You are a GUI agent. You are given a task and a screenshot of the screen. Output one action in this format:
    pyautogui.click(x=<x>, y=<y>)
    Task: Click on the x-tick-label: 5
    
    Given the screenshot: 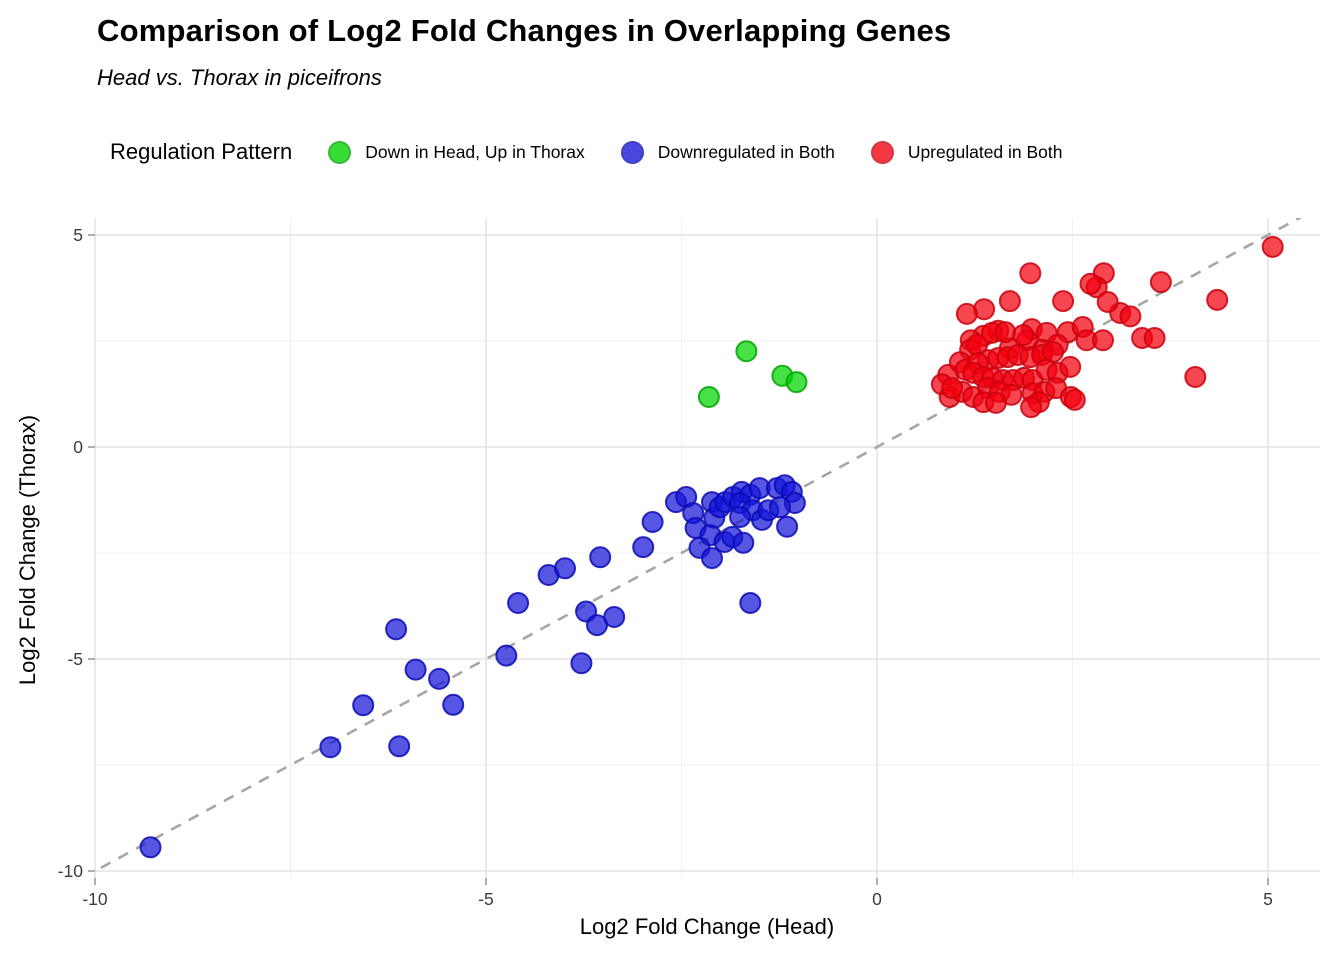 What is the action you would take?
    pyautogui.click(x=1268, y=899)
    